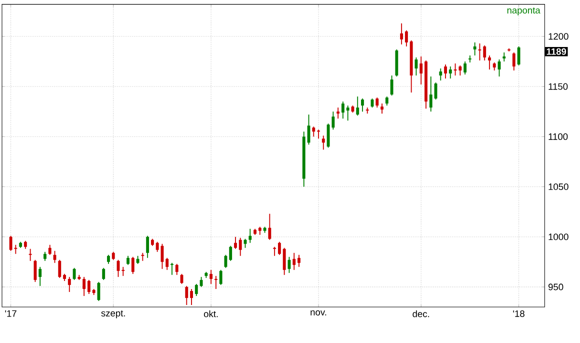 This screenshot has width=580, height=343. I want to click on text: 1189, so click(556, 51).